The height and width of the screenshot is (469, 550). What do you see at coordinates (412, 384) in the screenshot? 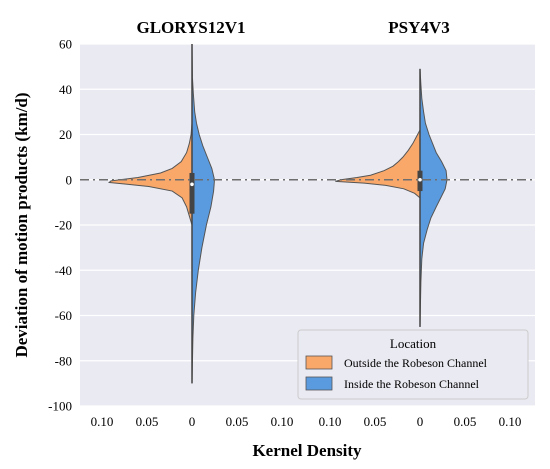
I see `legend-label-inside: Inside the Robeson Channel` at bounding box center [412, 384].